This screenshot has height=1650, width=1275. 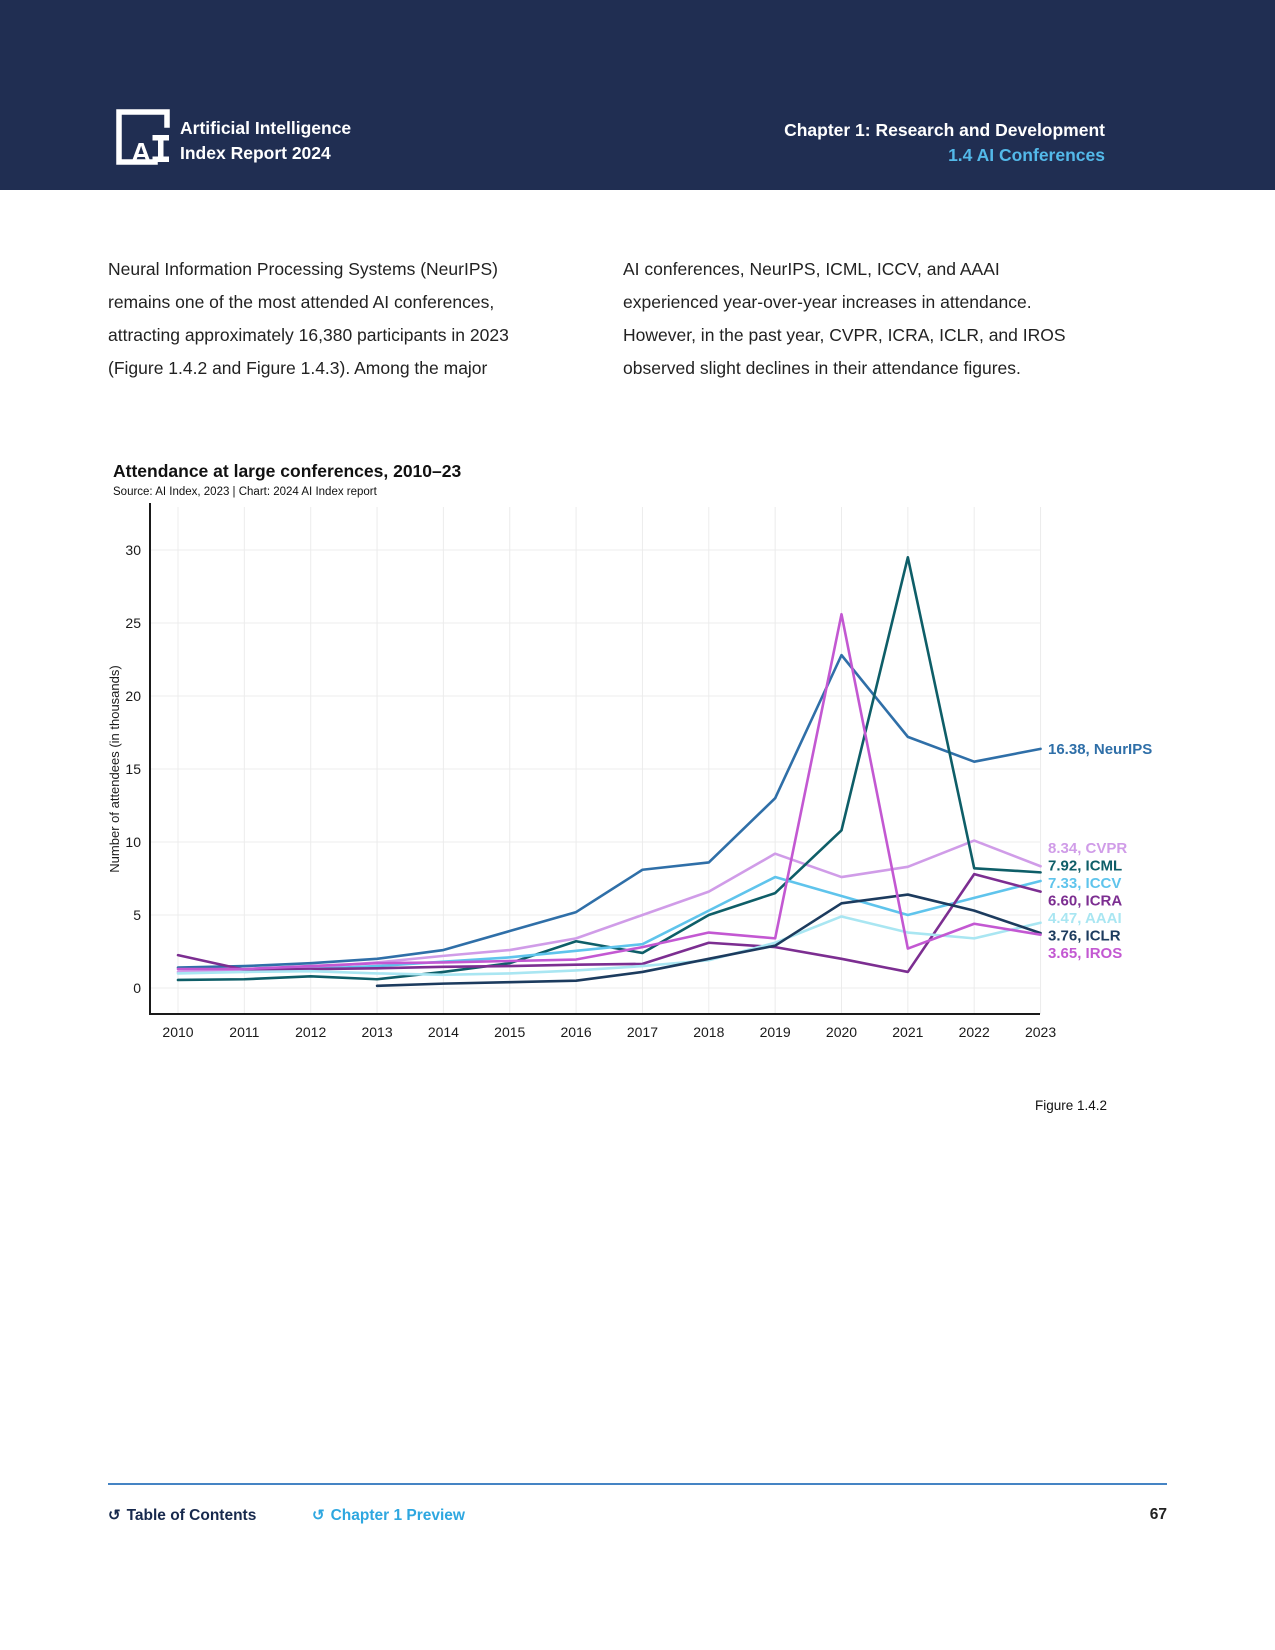 I want to click on svg-text: 7.92, ICML, so click(x=1085, y=865).